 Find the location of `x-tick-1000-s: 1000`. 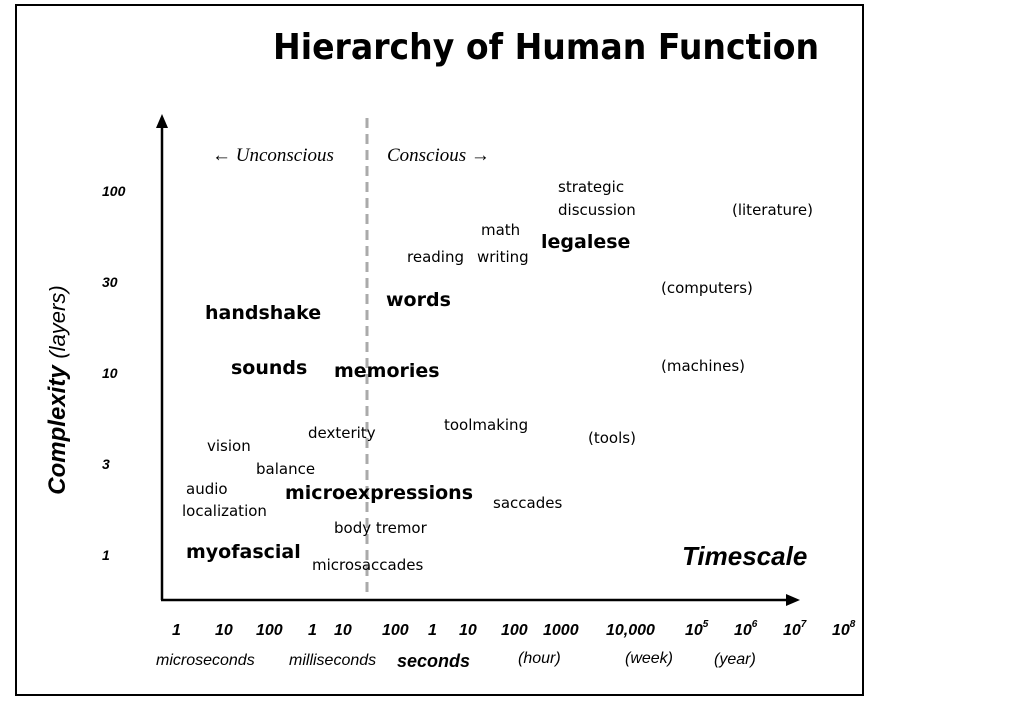

x-tick-1000-s: 1000 is located at coordinates (561, 630).